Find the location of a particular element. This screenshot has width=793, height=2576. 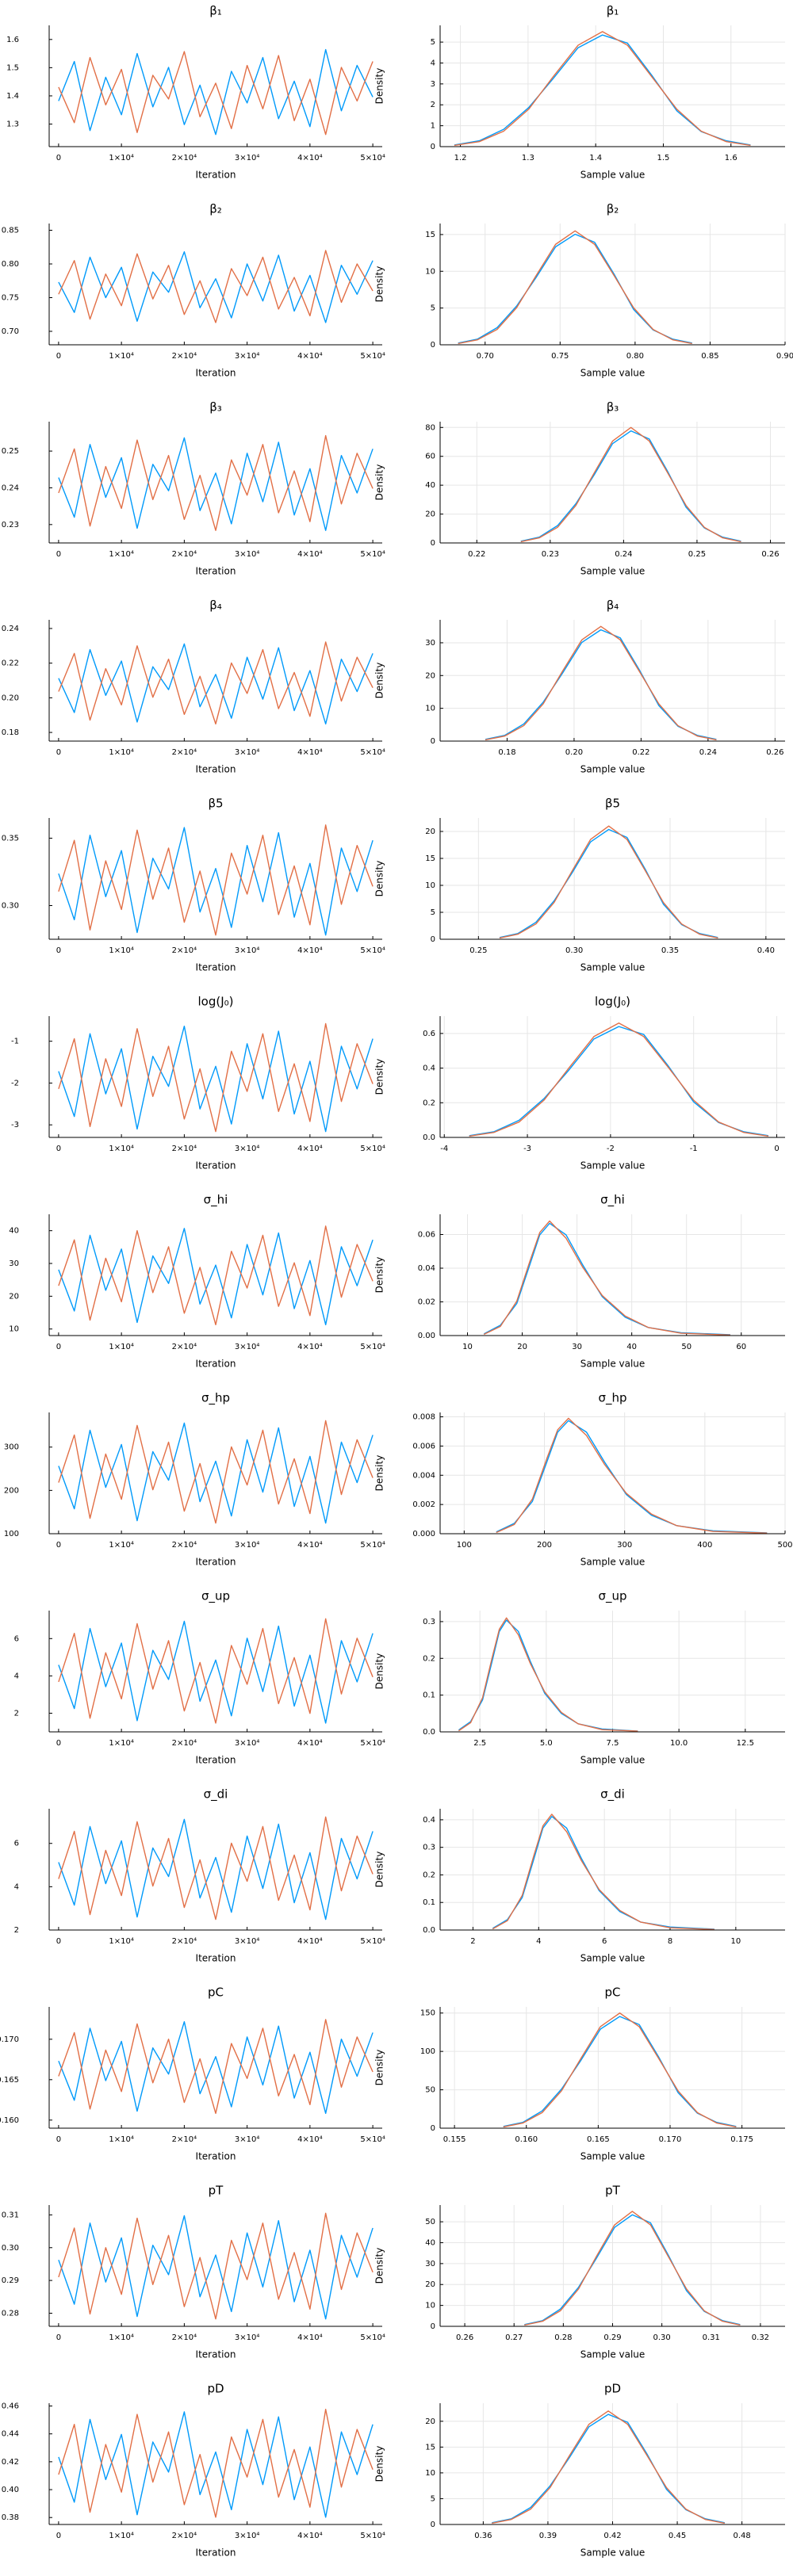

y-tick-label: 0.35 is located at coordinates (11, 839).